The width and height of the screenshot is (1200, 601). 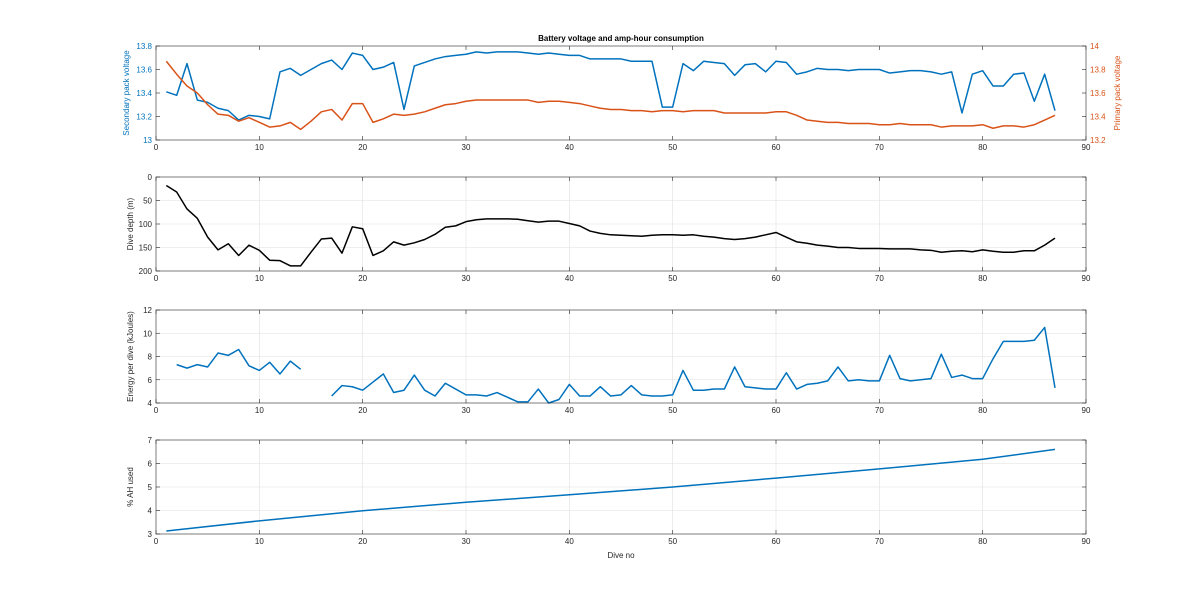 What do you see at coordinates (1098, 117) in the screenshot?
I see `y-right-tick-label: 13.4` at bounding box center [1098, 117].